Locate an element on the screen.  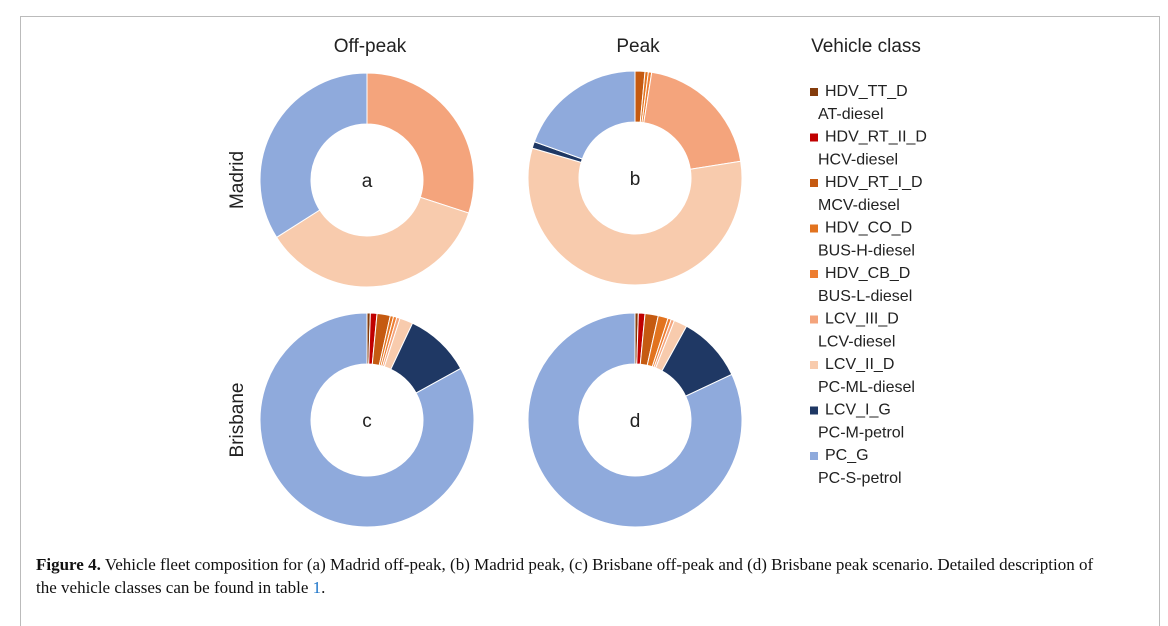
legend-name: HDV_RT_II_D is located at coordinates (876, 137).